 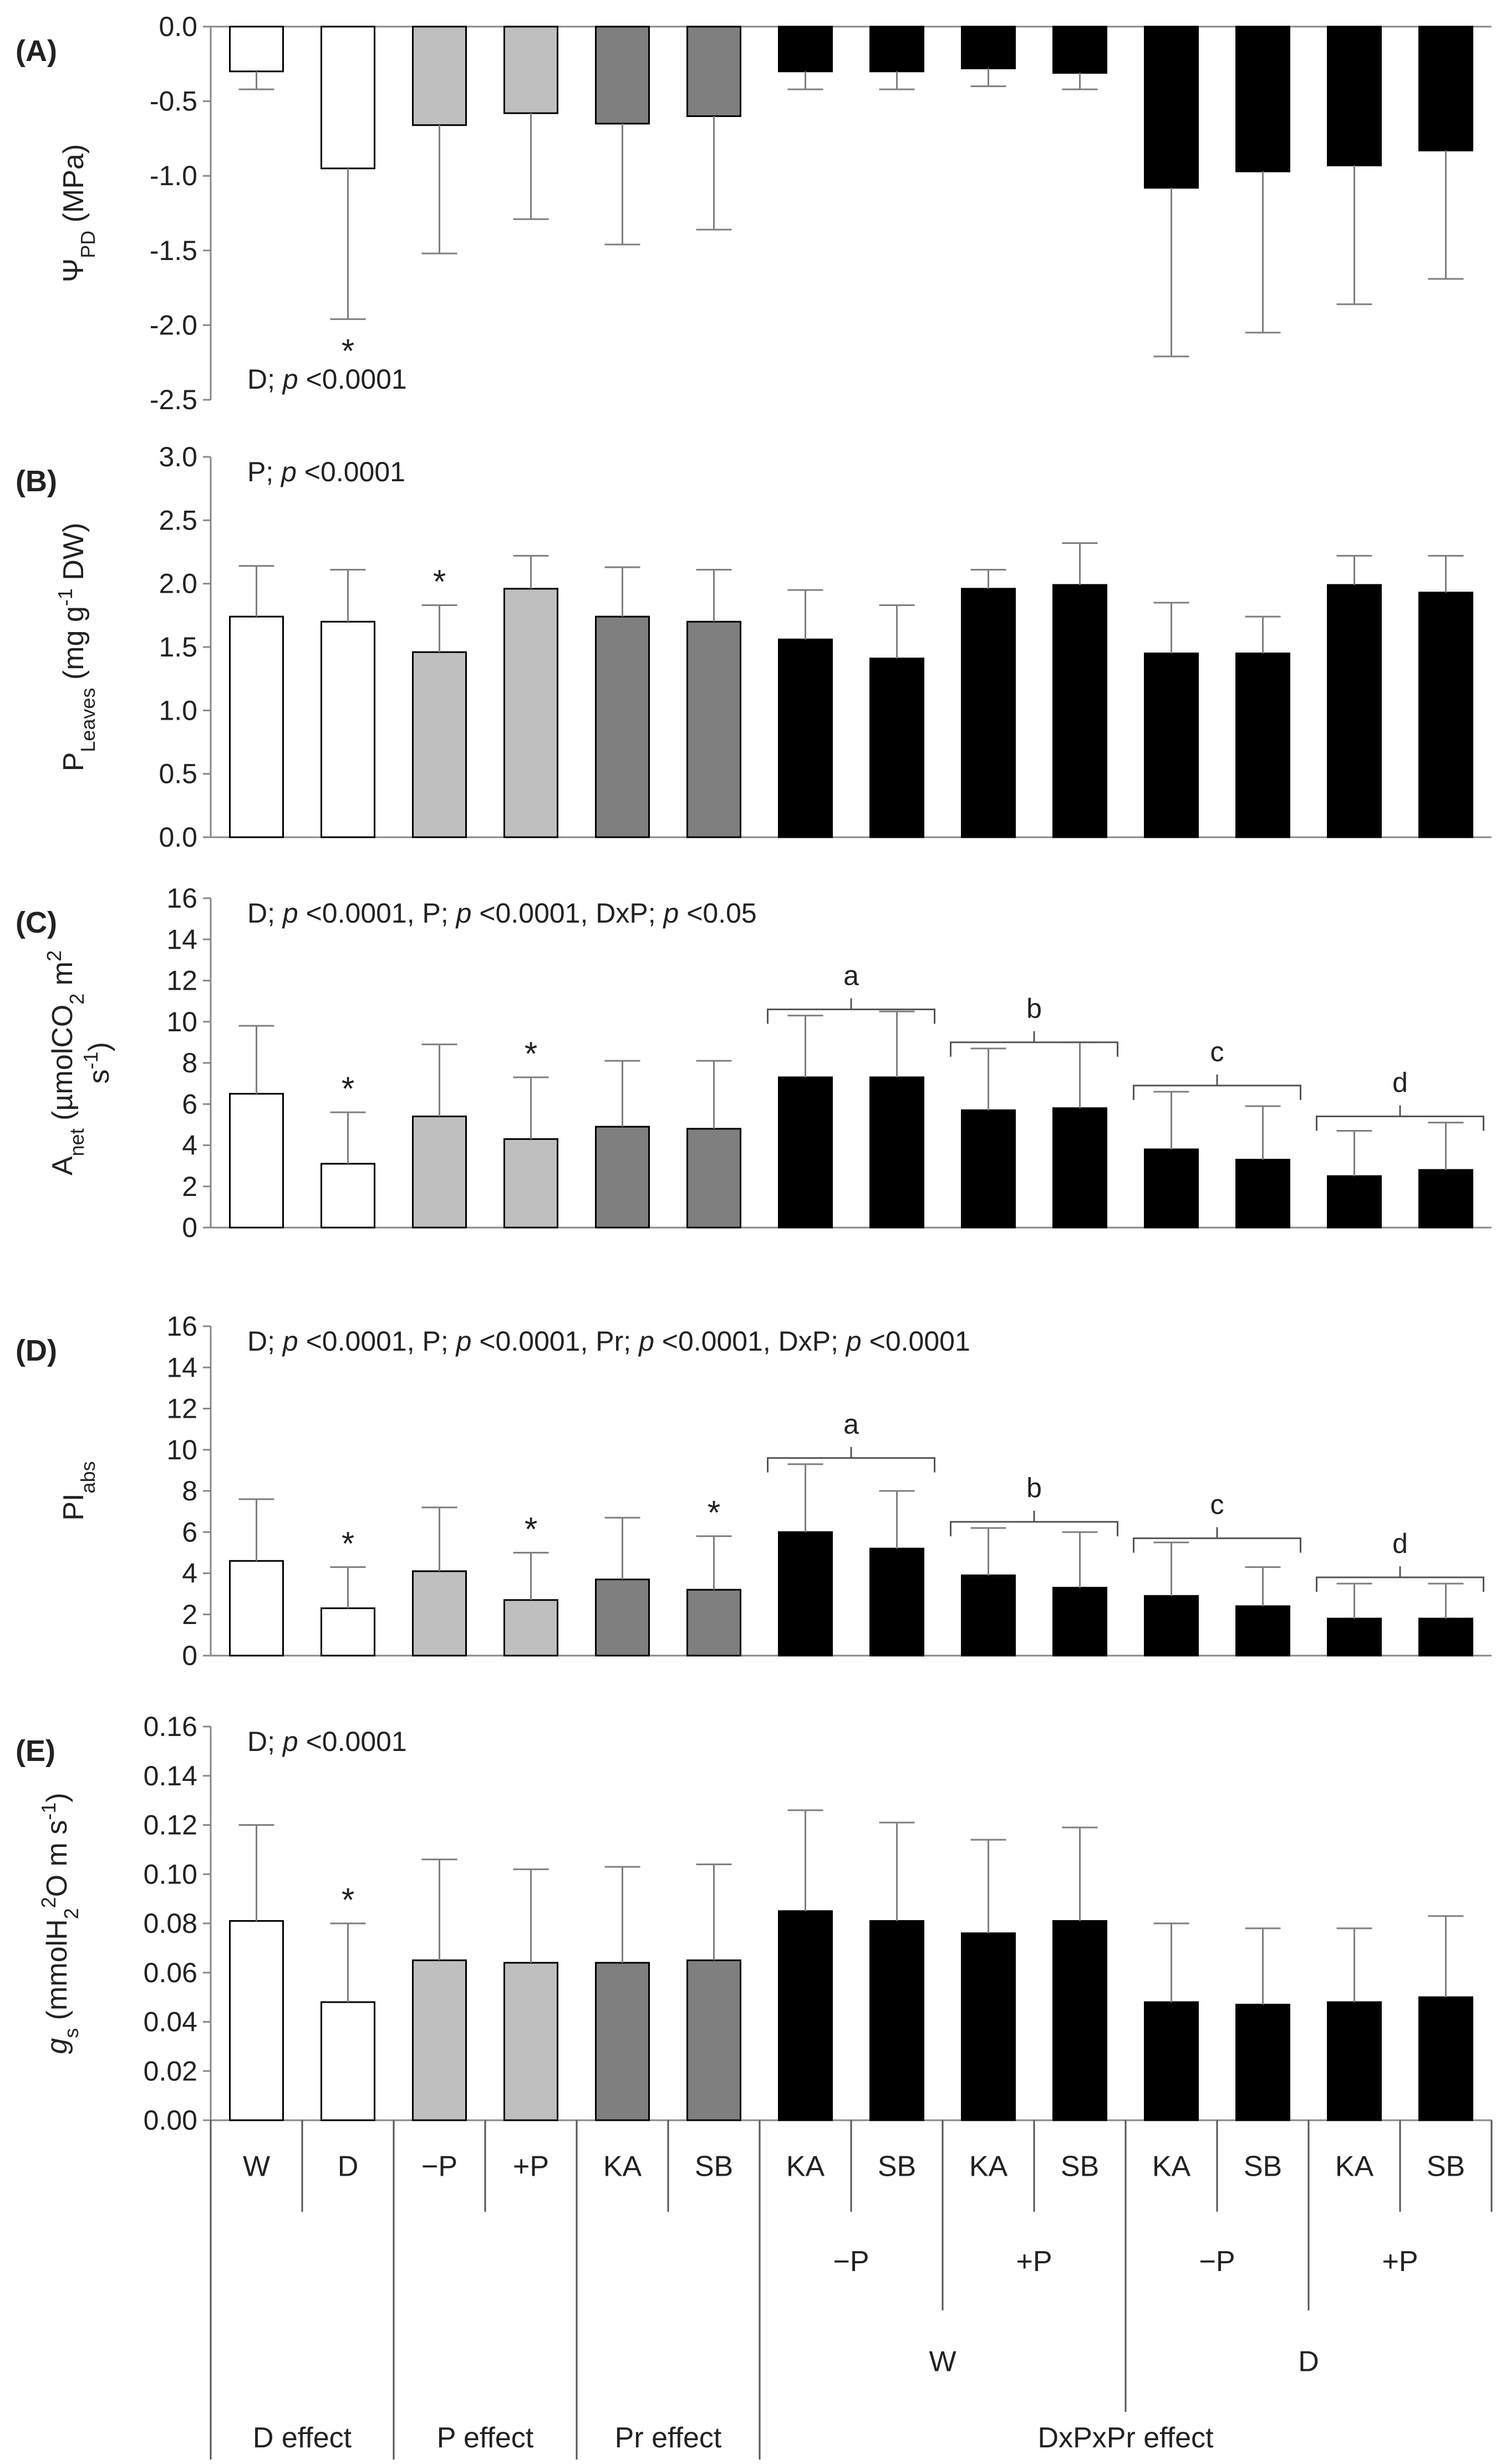 I want to click on y-tick-label: 0.02, so click(x=171, y=2071).